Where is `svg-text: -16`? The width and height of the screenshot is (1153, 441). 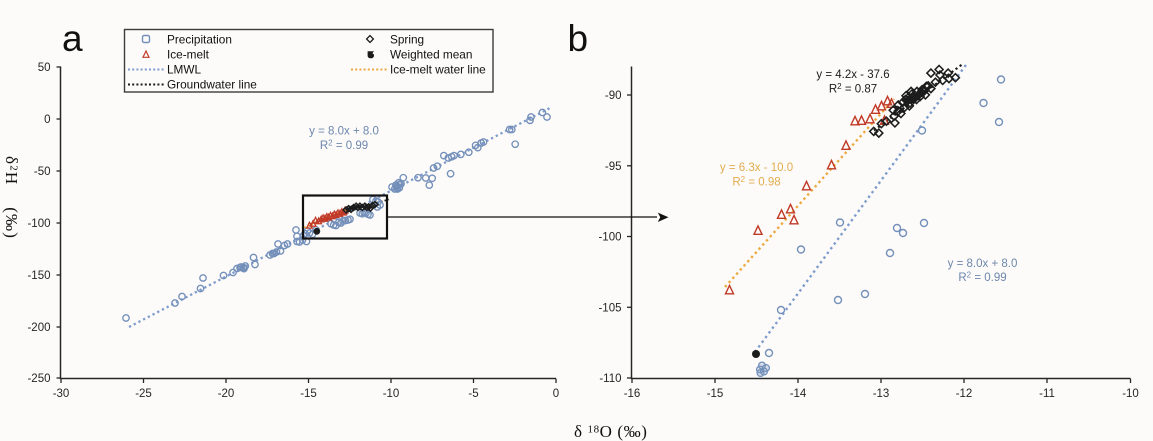 svg-text: -16 is located at coordinates (632, 394).